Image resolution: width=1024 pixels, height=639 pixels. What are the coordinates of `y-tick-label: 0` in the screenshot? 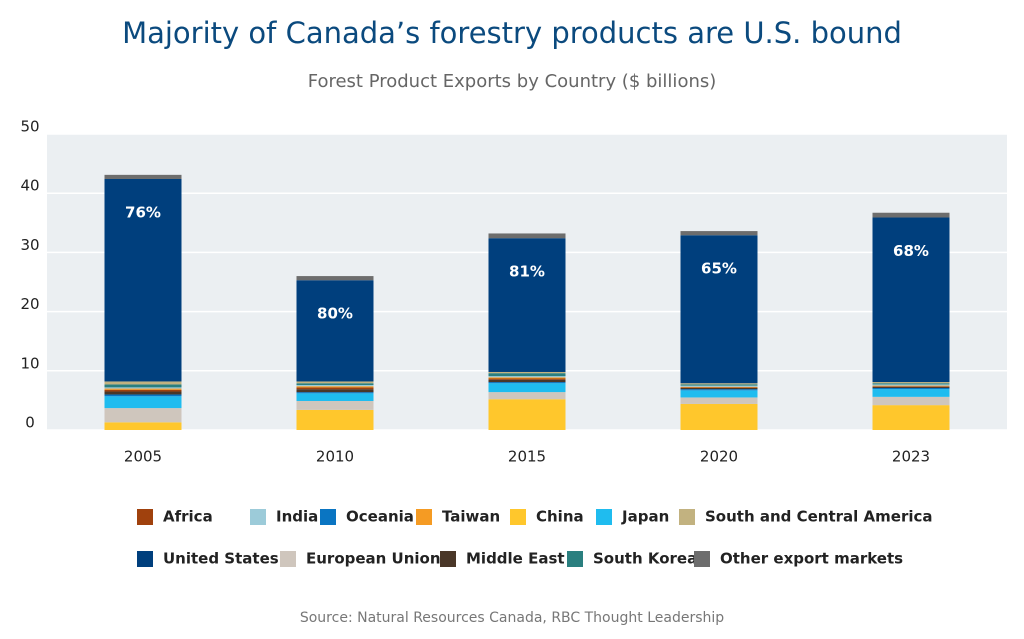 It's located at (30, 423).